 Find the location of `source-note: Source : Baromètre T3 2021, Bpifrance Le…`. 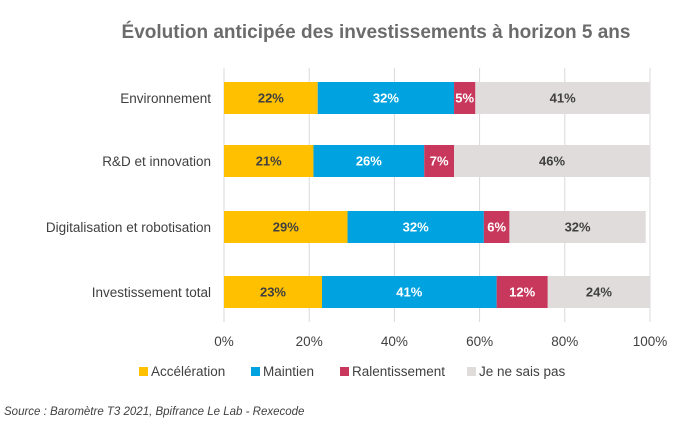

source-note: Source : Baromètre T3 2021, Bpifrance Le… is located at coordinates (154, 412).